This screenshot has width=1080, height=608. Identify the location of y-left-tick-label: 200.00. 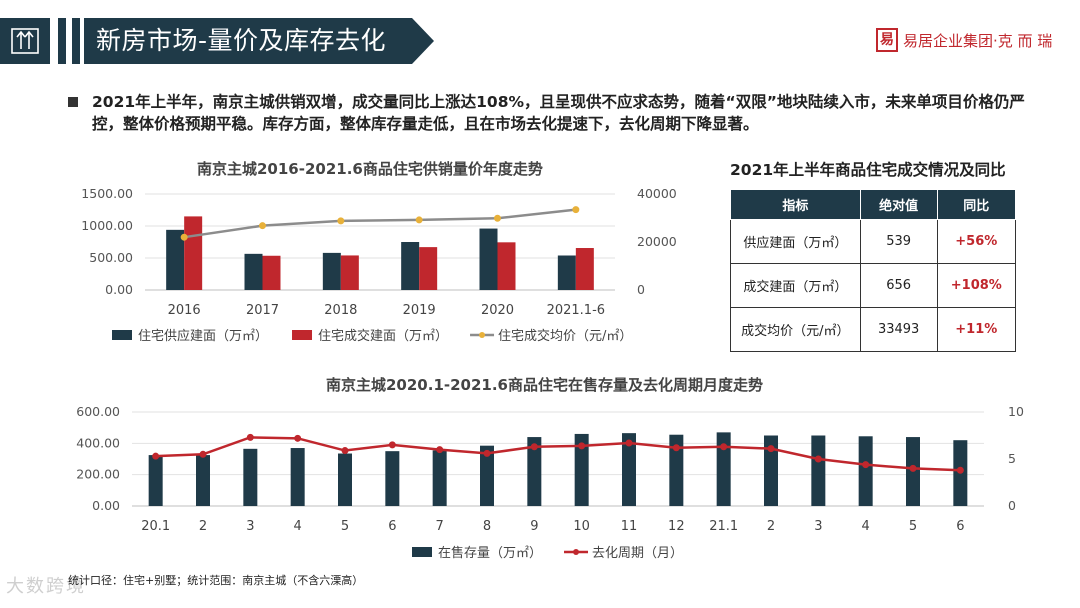
(98, 474).